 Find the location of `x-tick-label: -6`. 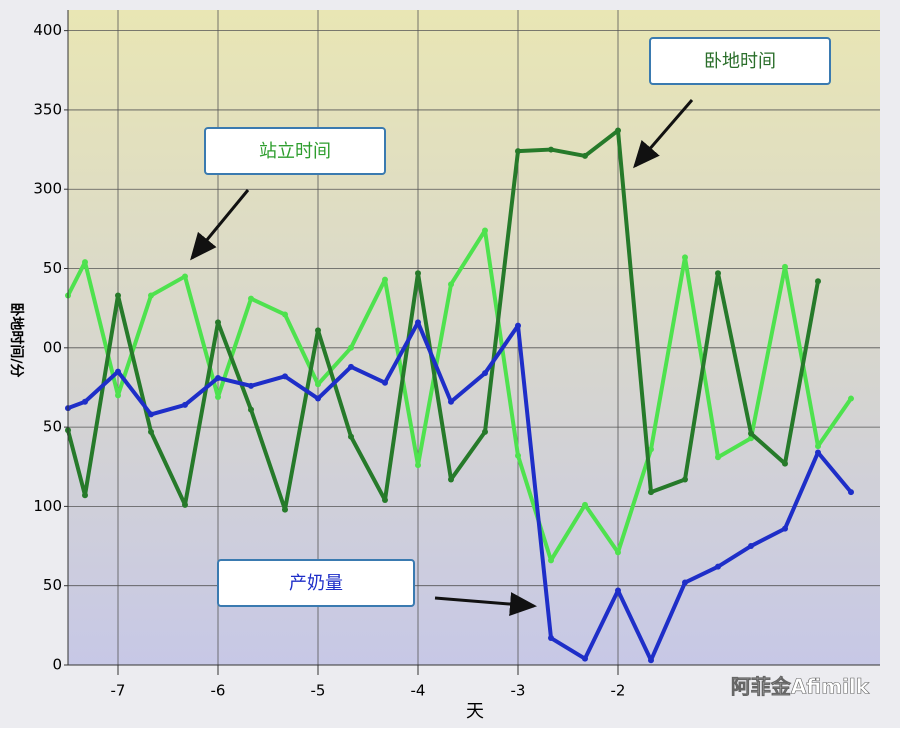

x-tick-label: -6 is located at coordinates (218, 691).